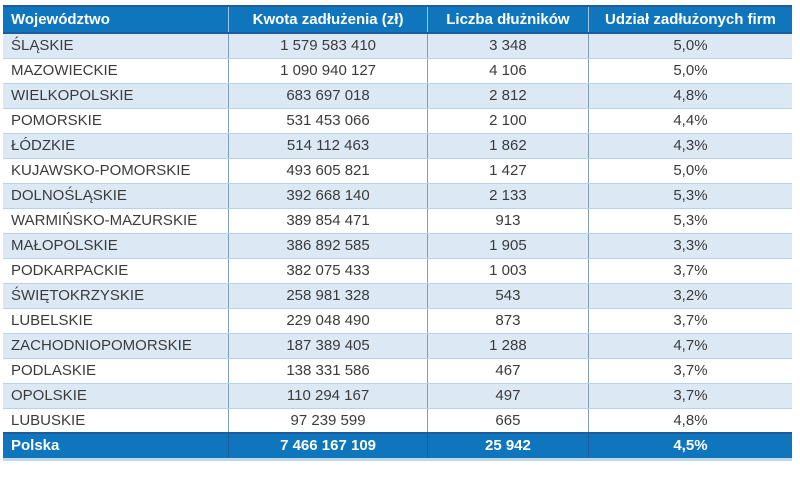  What do you see at coordinates (116, 96) in the screenshot?
I see `region-cell: WIELKOPOLSKIE` at bounding box center [116, 96].